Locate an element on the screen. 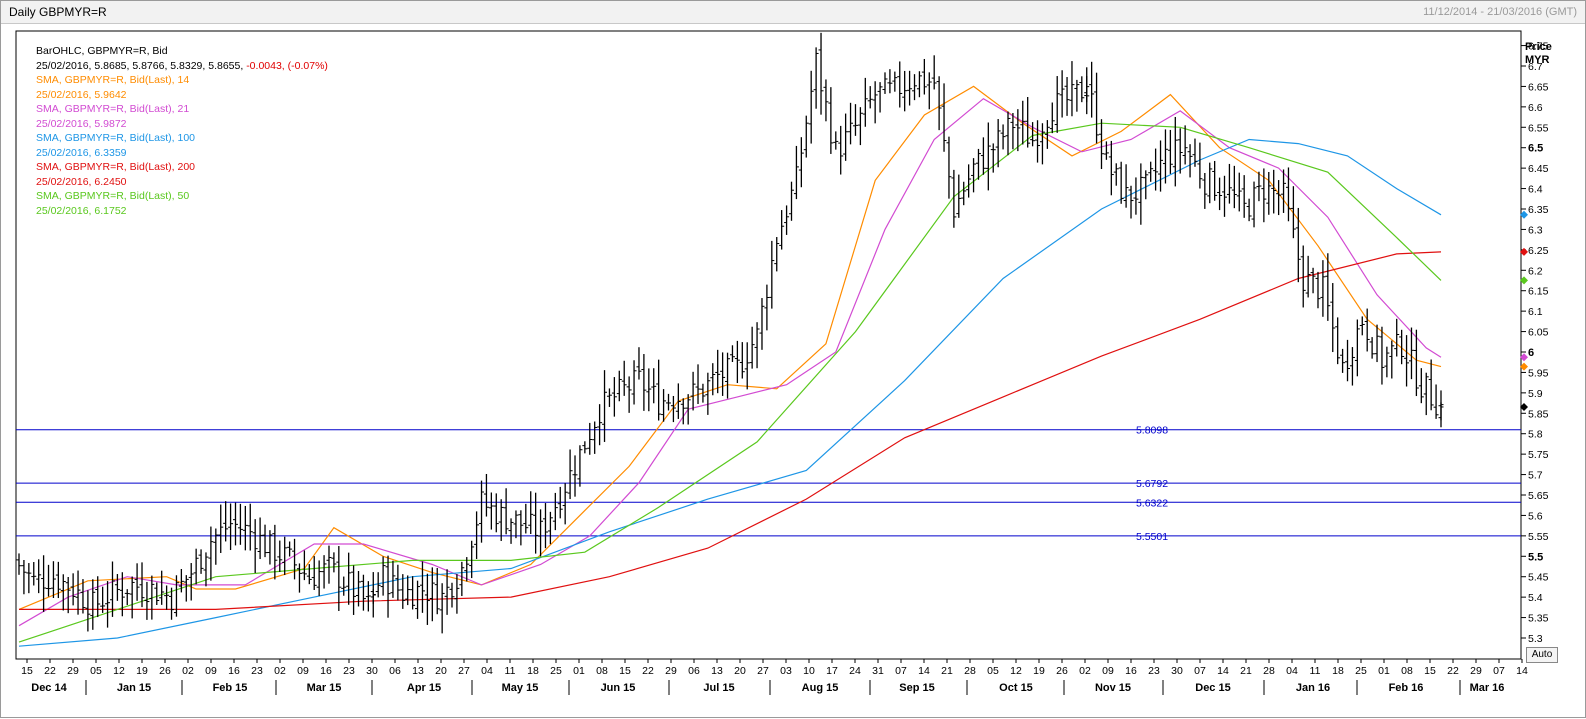 Image resolution: width=1586 pixels, height=719 pixels. y-tick-label: 5.3 is located at coordinates (1535, 639).